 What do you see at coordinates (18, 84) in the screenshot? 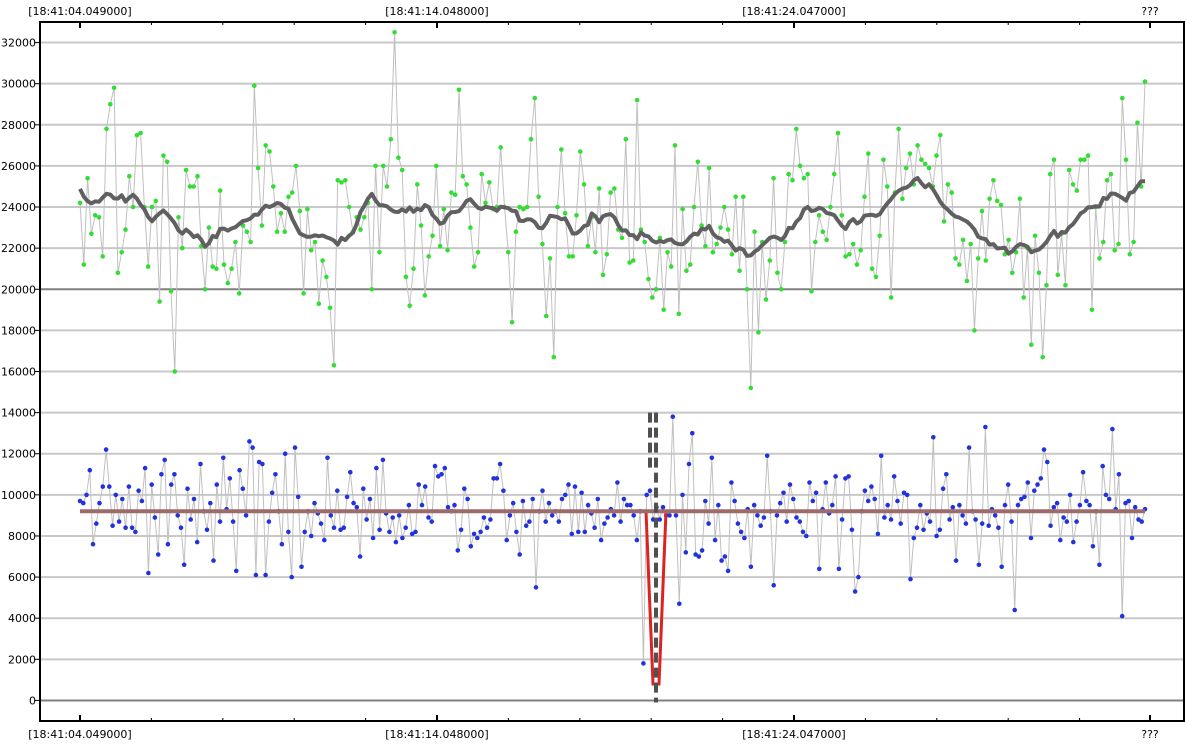
I see `y-tick-label: 30000` at bounding box center [18, 84].